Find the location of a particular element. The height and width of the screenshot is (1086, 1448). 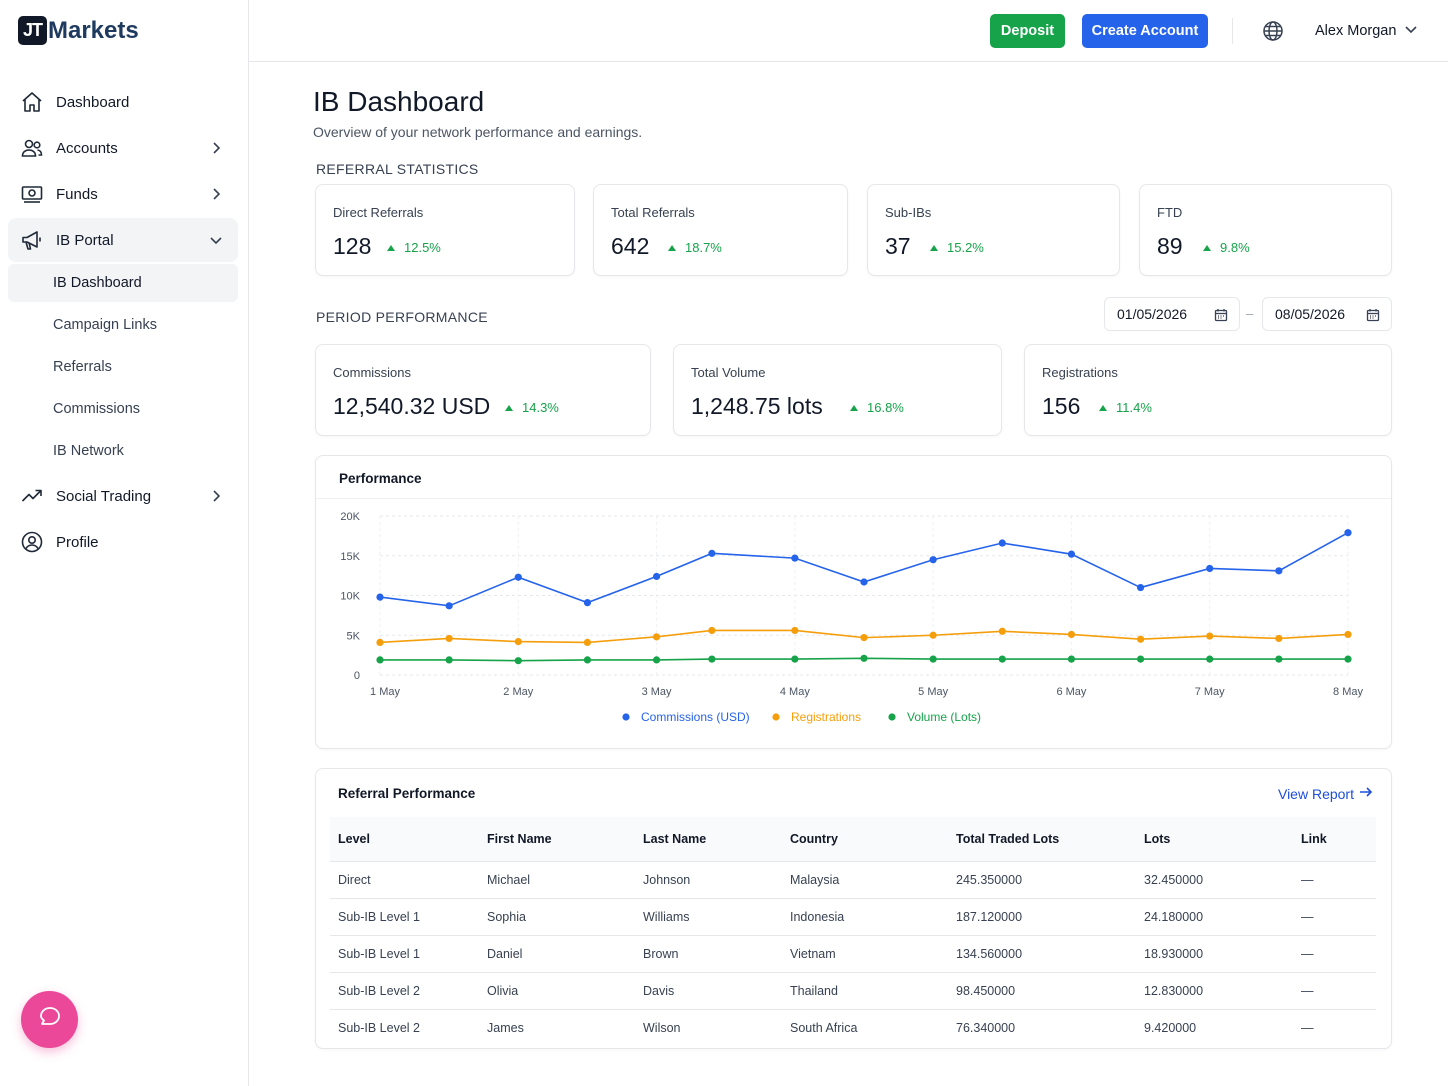

sidebar-item-profile: Profile is located at coordinates (123, 542).